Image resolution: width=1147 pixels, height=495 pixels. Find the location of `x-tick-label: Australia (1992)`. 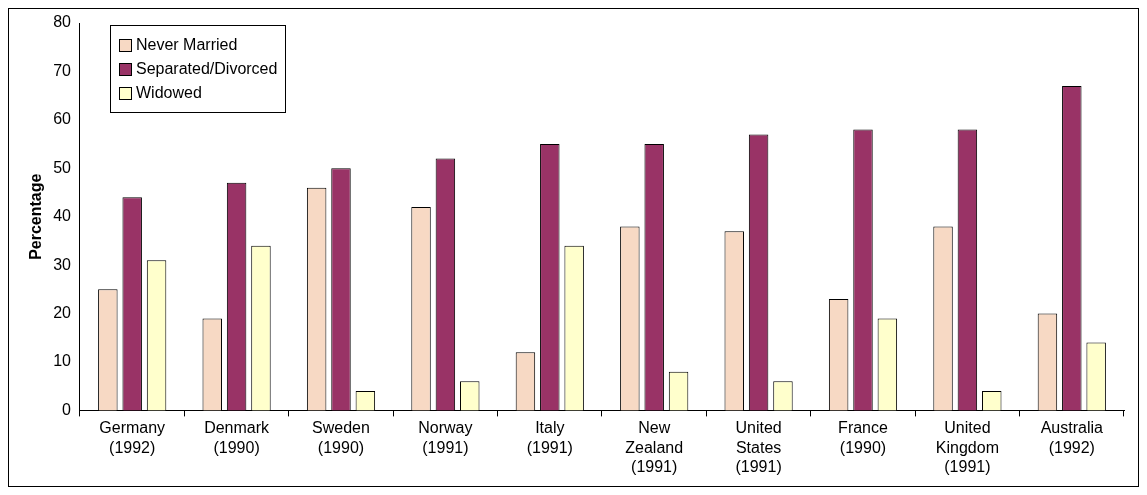

x-tick-label: Australia (1992) is located at coordinates (1072, 437).